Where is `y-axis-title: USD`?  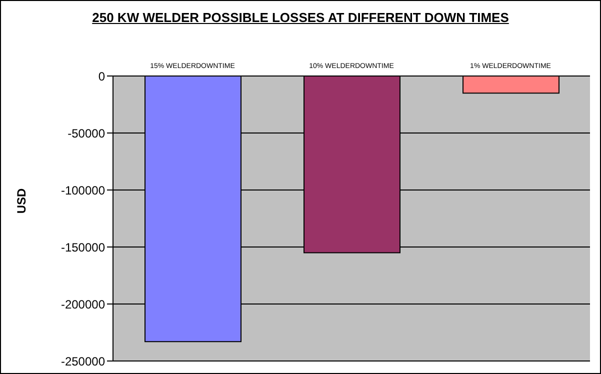 y-axis-title: USD is located at coordinates (21, 201).